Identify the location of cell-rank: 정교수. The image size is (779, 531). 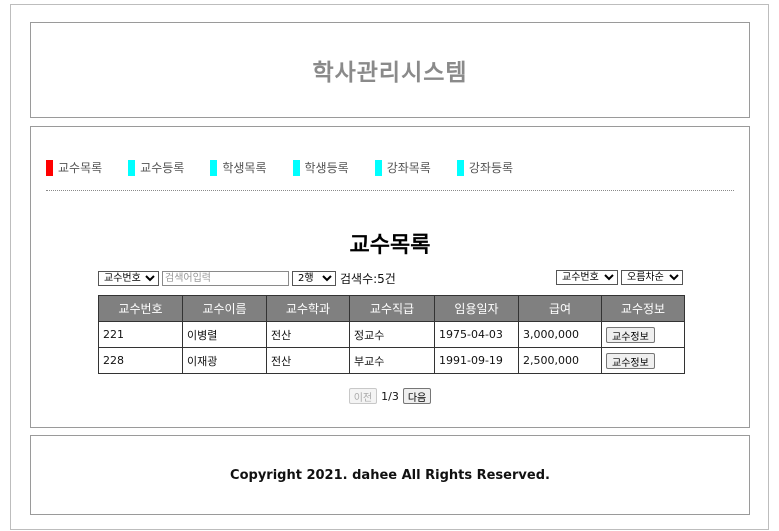
(392, 334).